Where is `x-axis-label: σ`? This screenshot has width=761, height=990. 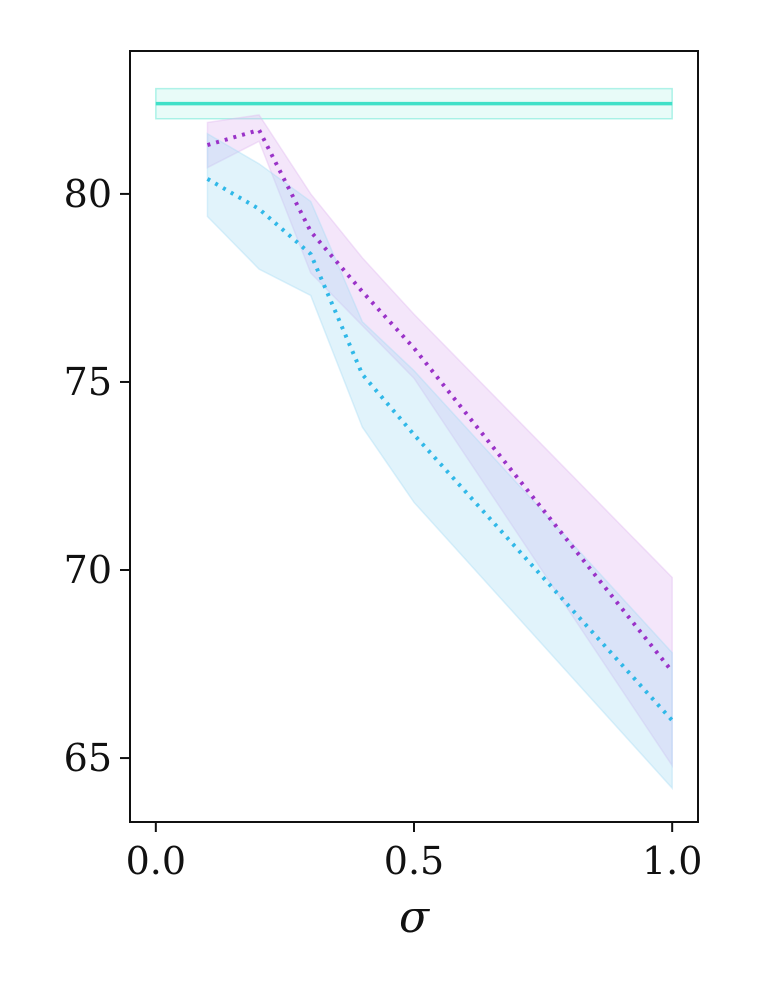
x-axis-label: σ is located at coordinates (415, 917).